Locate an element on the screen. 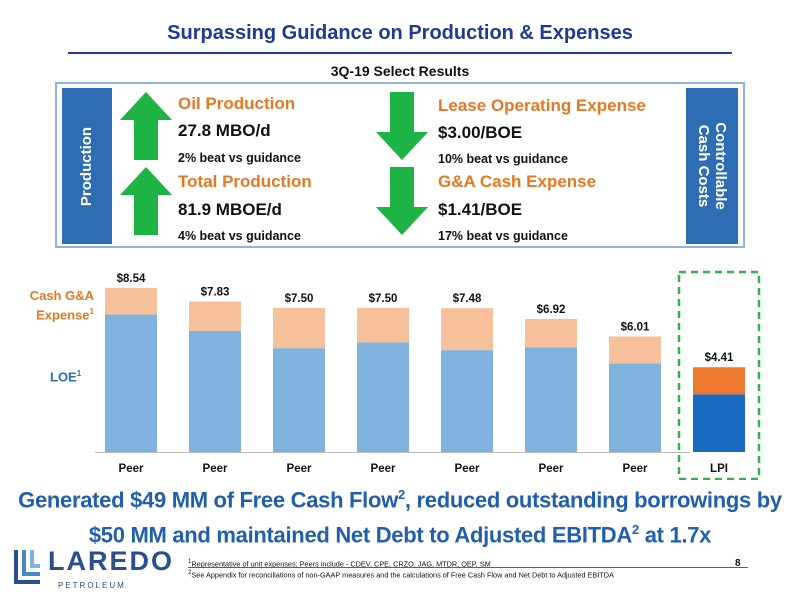 The width and height of the screenshot is (800, 600). logo-subtitle: PETROLEUM is located at coordinates (92, 585).